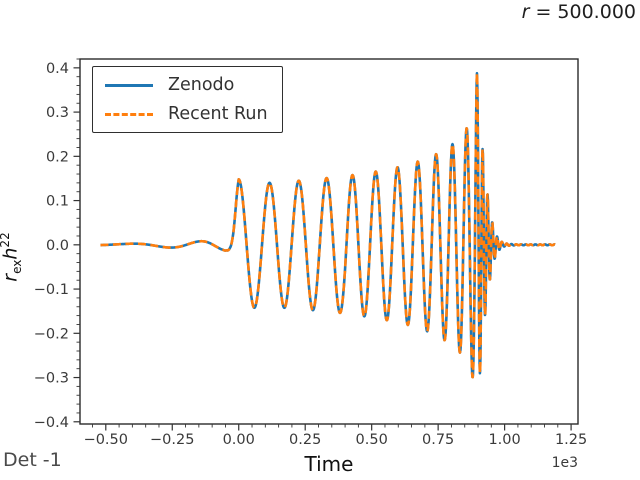 The image size is (640, 480). Describe the element at coordinates (32, 460) in the screenshot. I see `detector-label: Det -1` at that location.